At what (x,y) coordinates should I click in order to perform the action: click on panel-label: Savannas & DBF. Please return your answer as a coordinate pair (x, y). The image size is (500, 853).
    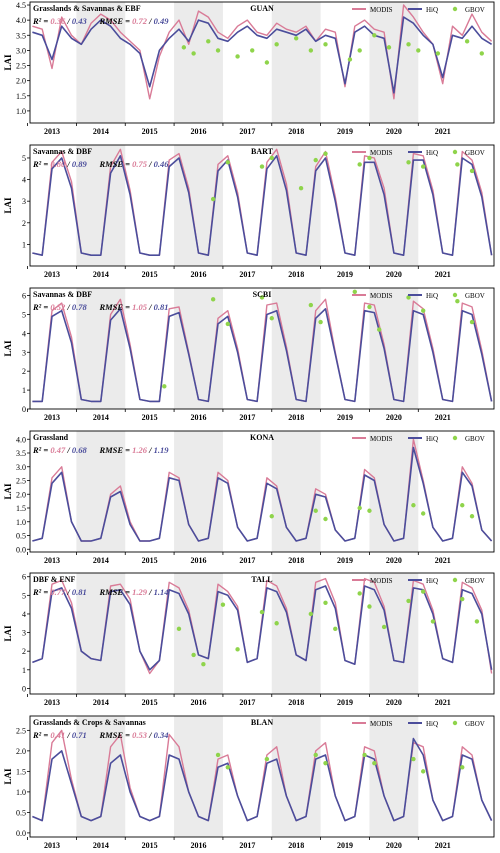
    Looking at the image, I should click on (62, 151).